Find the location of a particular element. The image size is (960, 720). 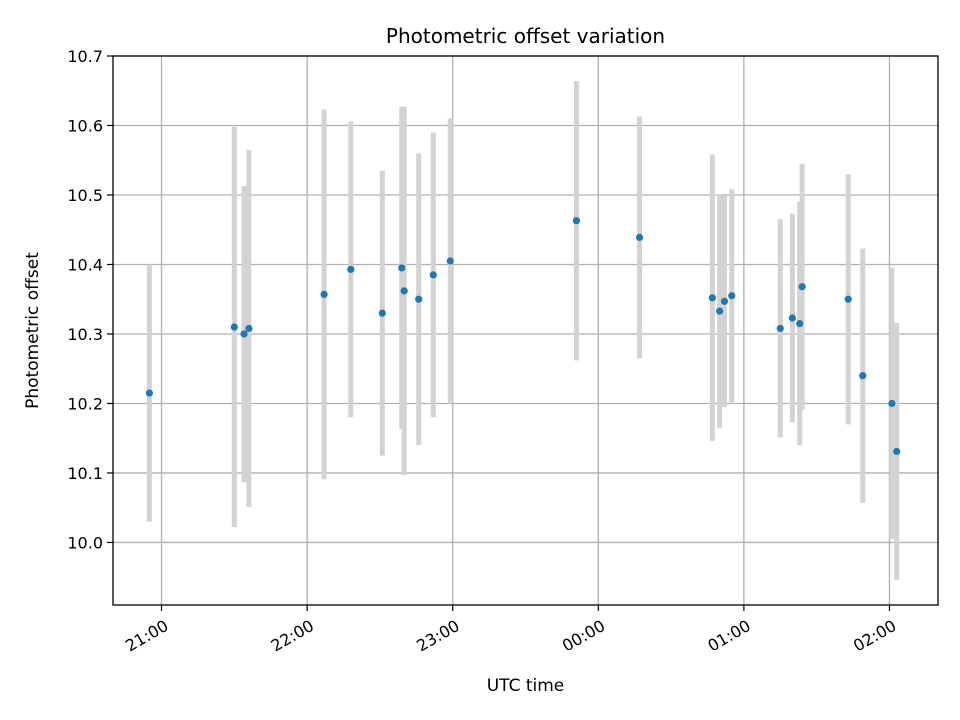

y-tick-label: 10.1 is located at coordinates (85, 473).